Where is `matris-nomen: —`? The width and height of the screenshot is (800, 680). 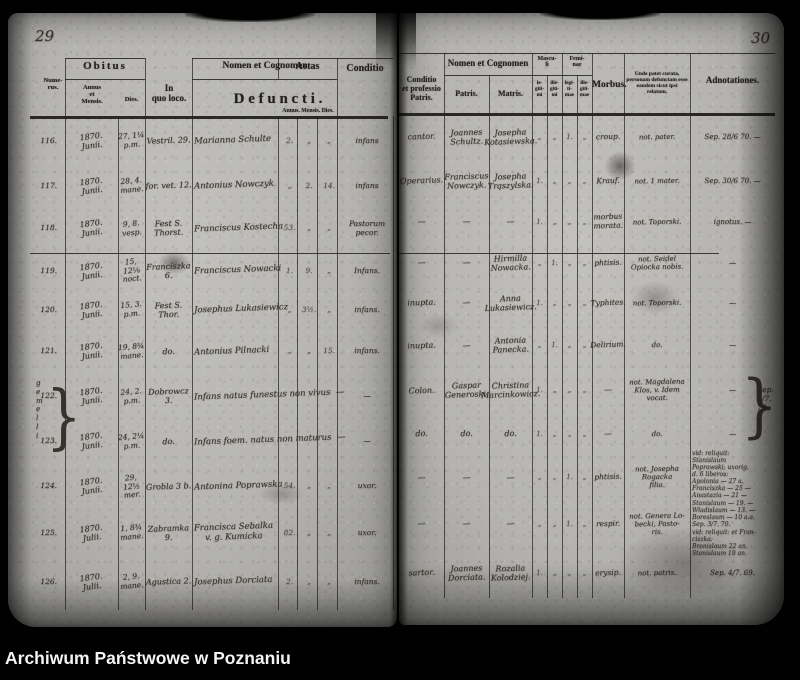 matris-nomen: — is located at coordinates (510, 524).